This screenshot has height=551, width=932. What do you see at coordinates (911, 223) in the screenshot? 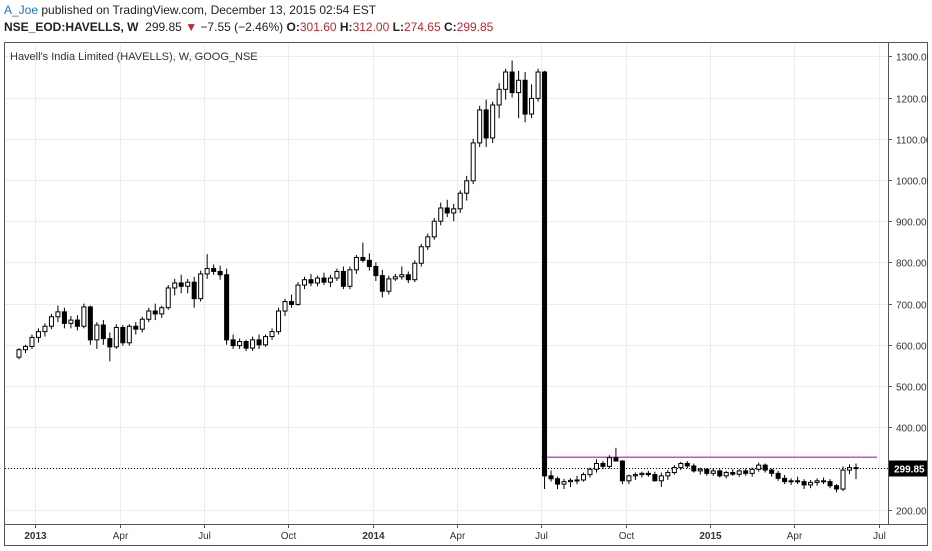
I see `y-tick-label: 900.00` at bounding box center [911, 223].